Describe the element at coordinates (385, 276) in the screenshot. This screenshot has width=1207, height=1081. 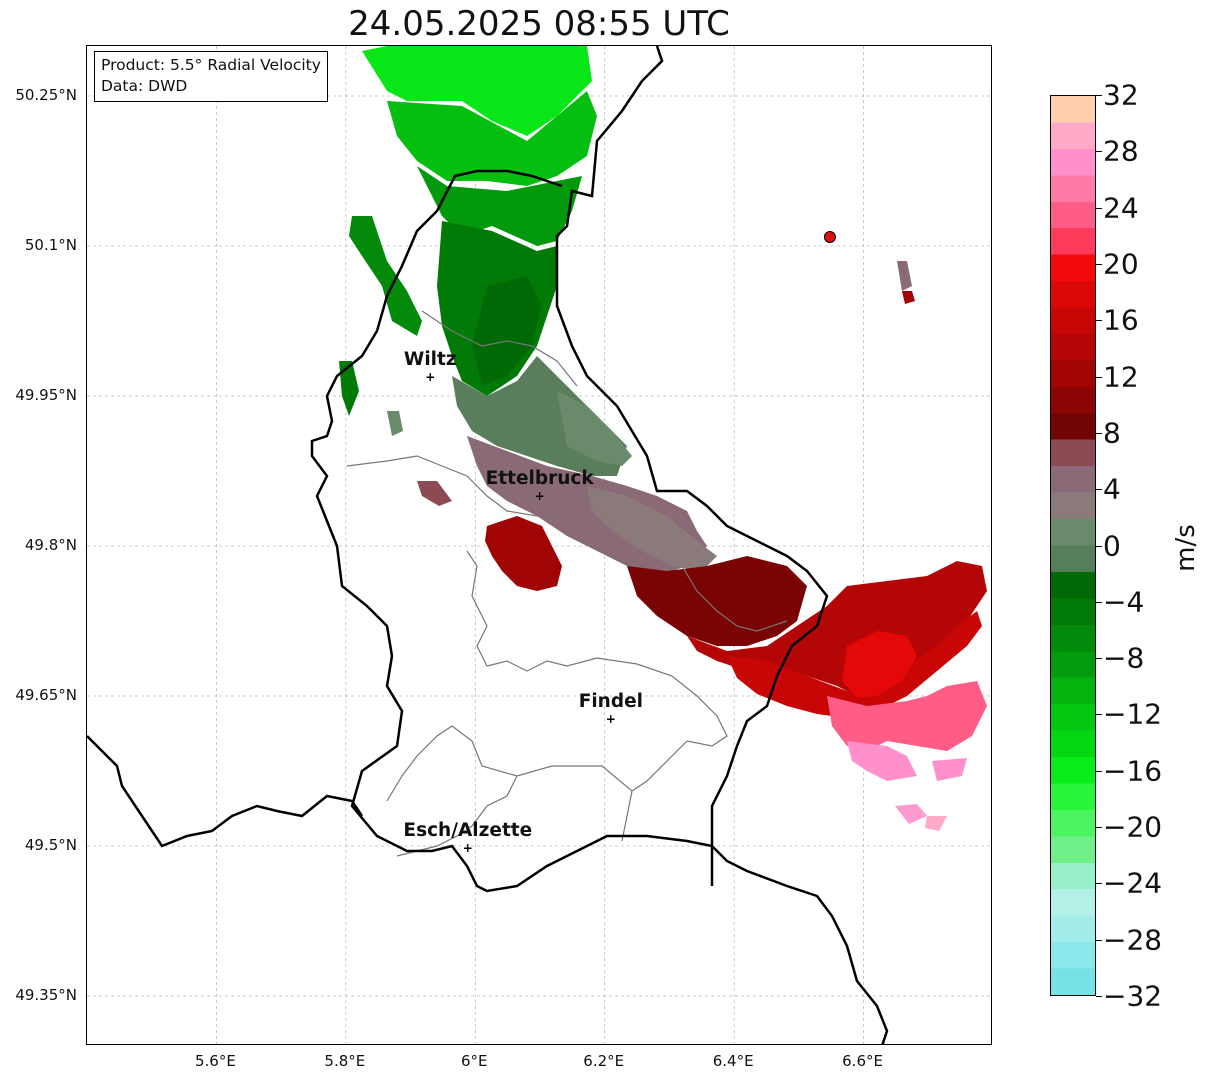
I see `echo-left-green` at that location.